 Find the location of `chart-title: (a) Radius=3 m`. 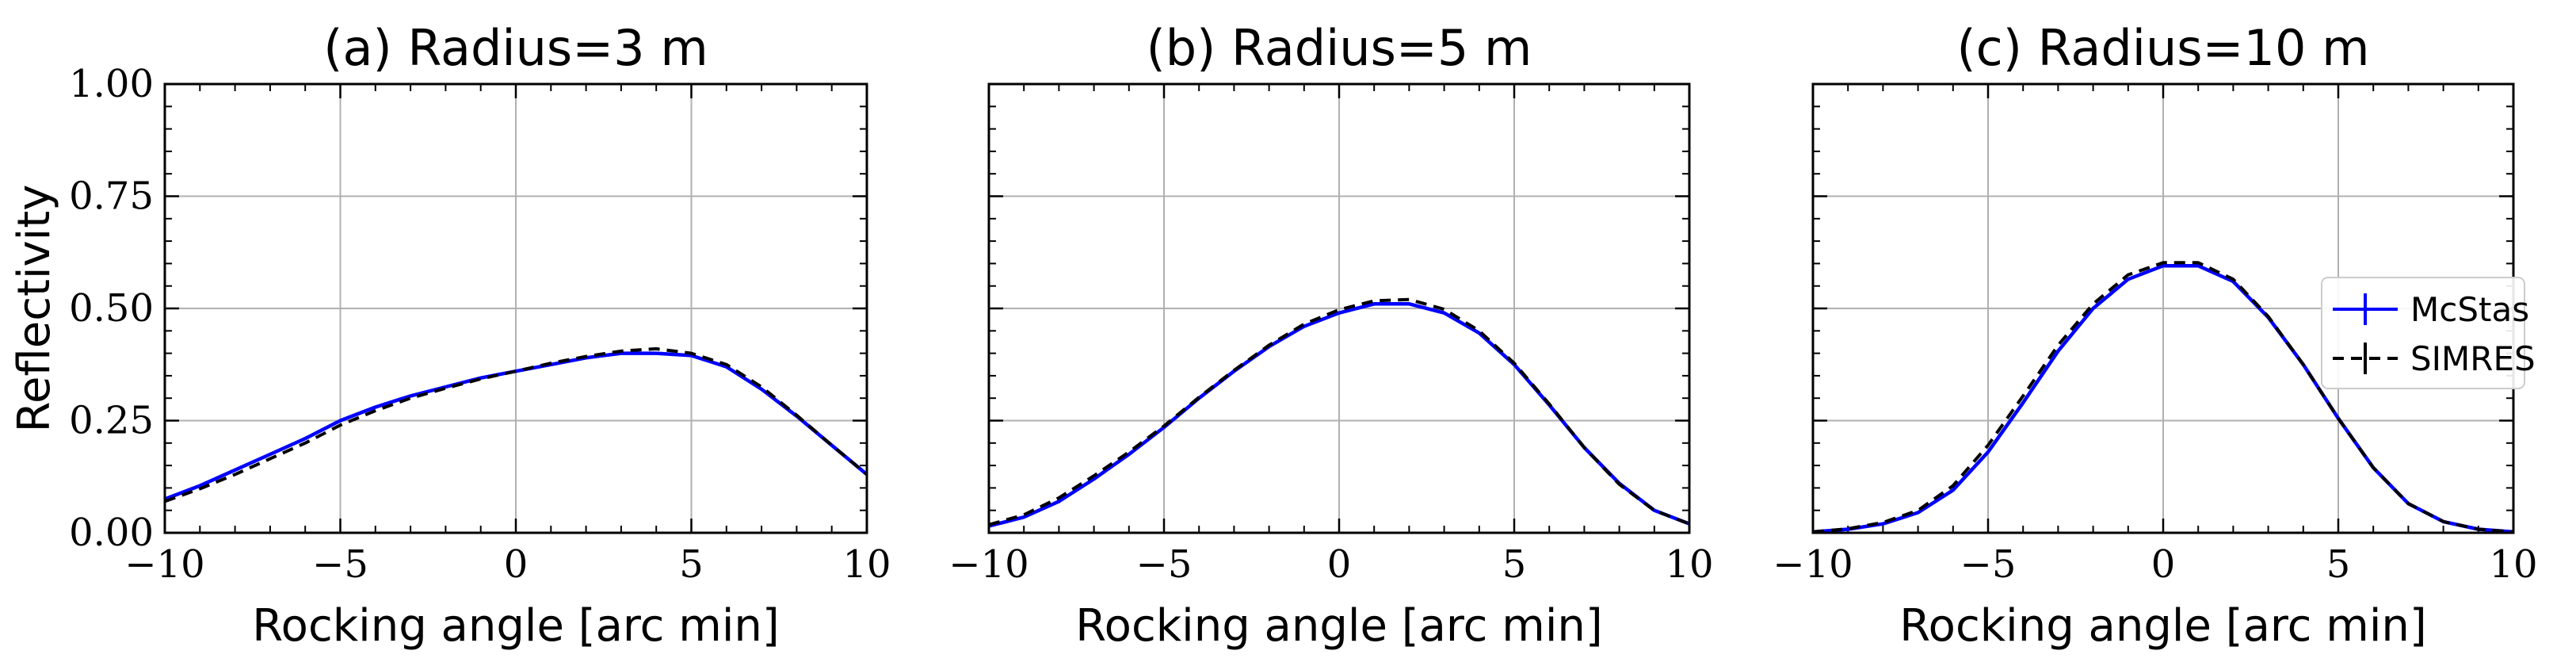

chart-title: (a) Radius=3 m is located at coordinates (515, 48).